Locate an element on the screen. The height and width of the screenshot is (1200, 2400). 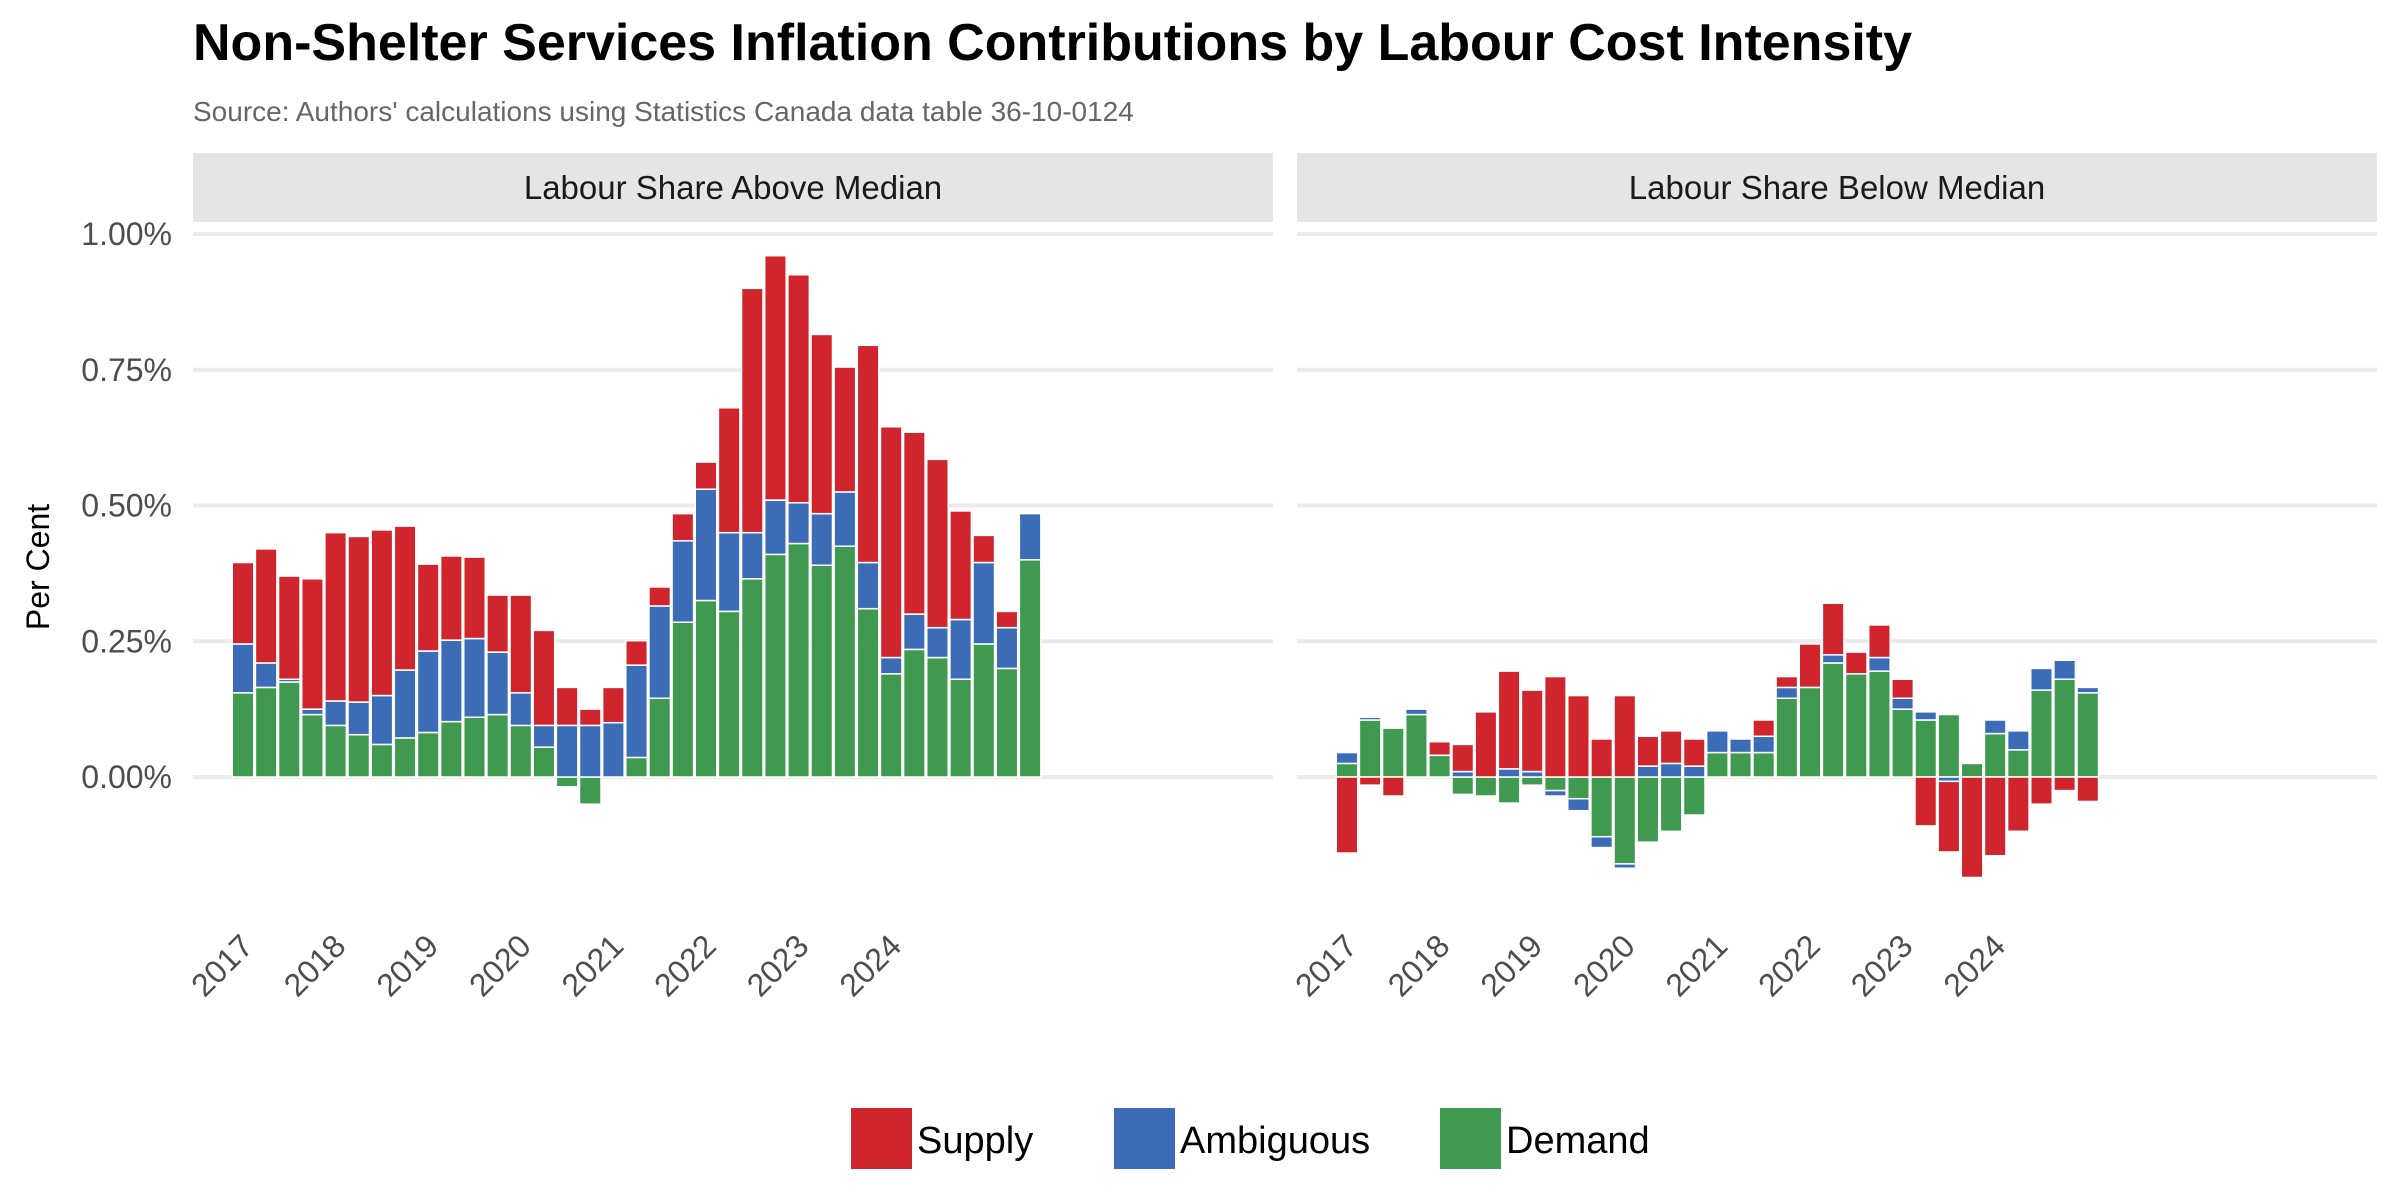
facet-strip is located at coordinates (1837, 187).